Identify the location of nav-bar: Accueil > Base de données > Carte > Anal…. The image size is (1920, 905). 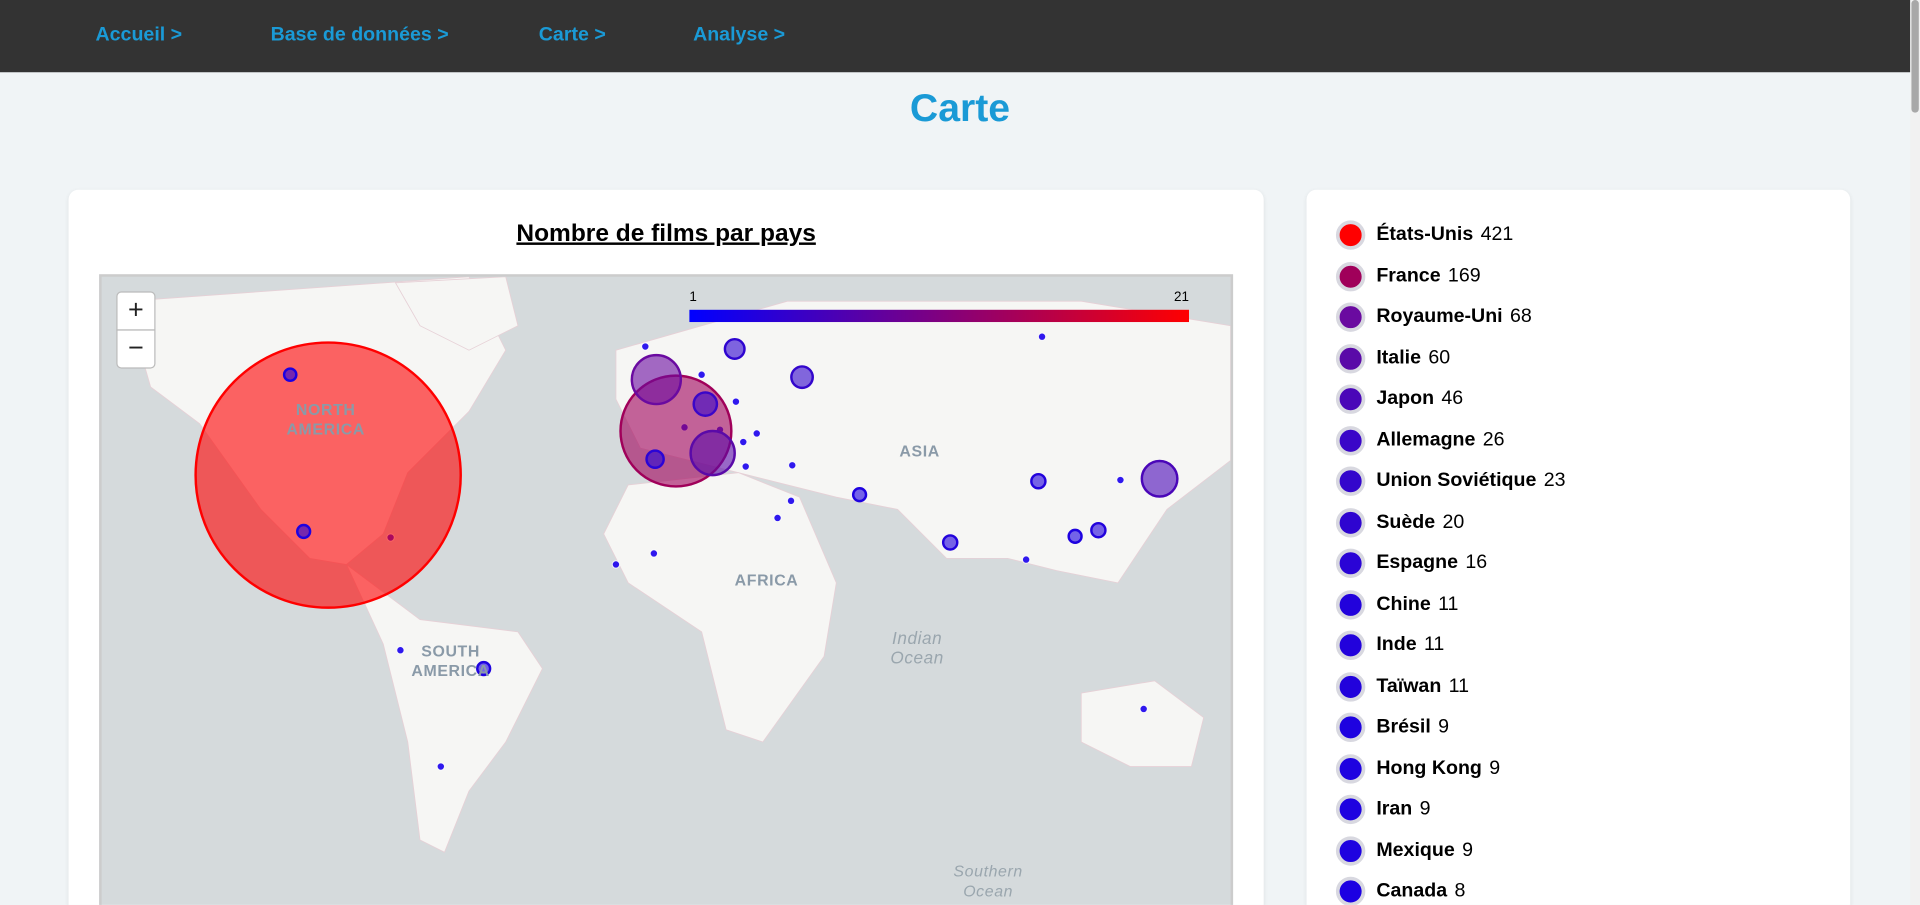
(955, 36).